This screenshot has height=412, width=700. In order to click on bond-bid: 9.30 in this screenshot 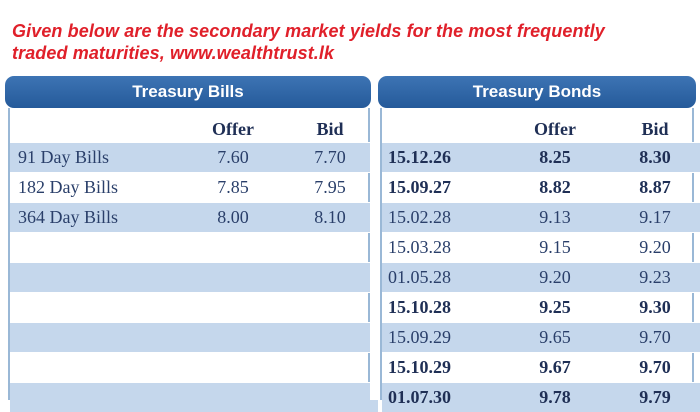, I will do `click(655, 308)`.